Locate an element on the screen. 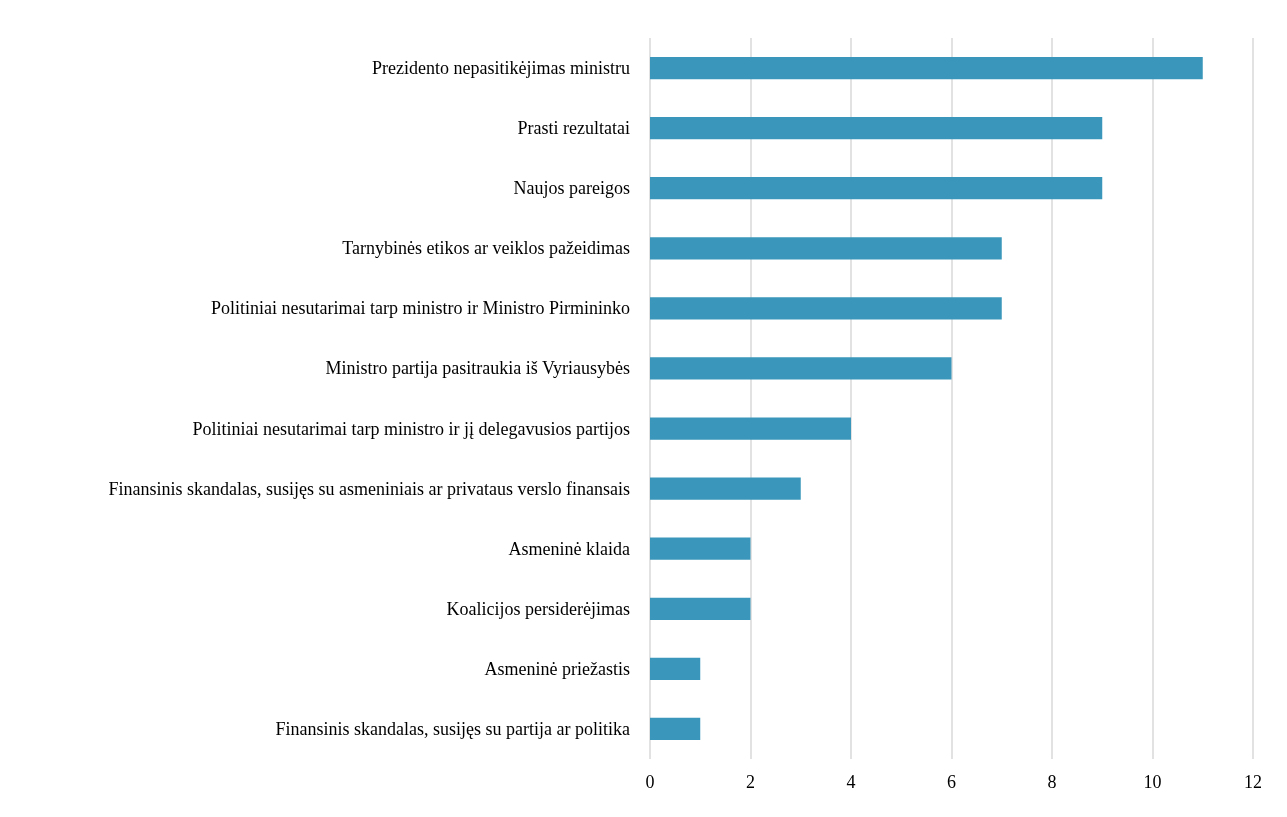 This screenshot has height=817, width=1287. y-tick-label: Tarnybinės etikos ar veiklos pažeidimas is located at coordinates (486, 248).